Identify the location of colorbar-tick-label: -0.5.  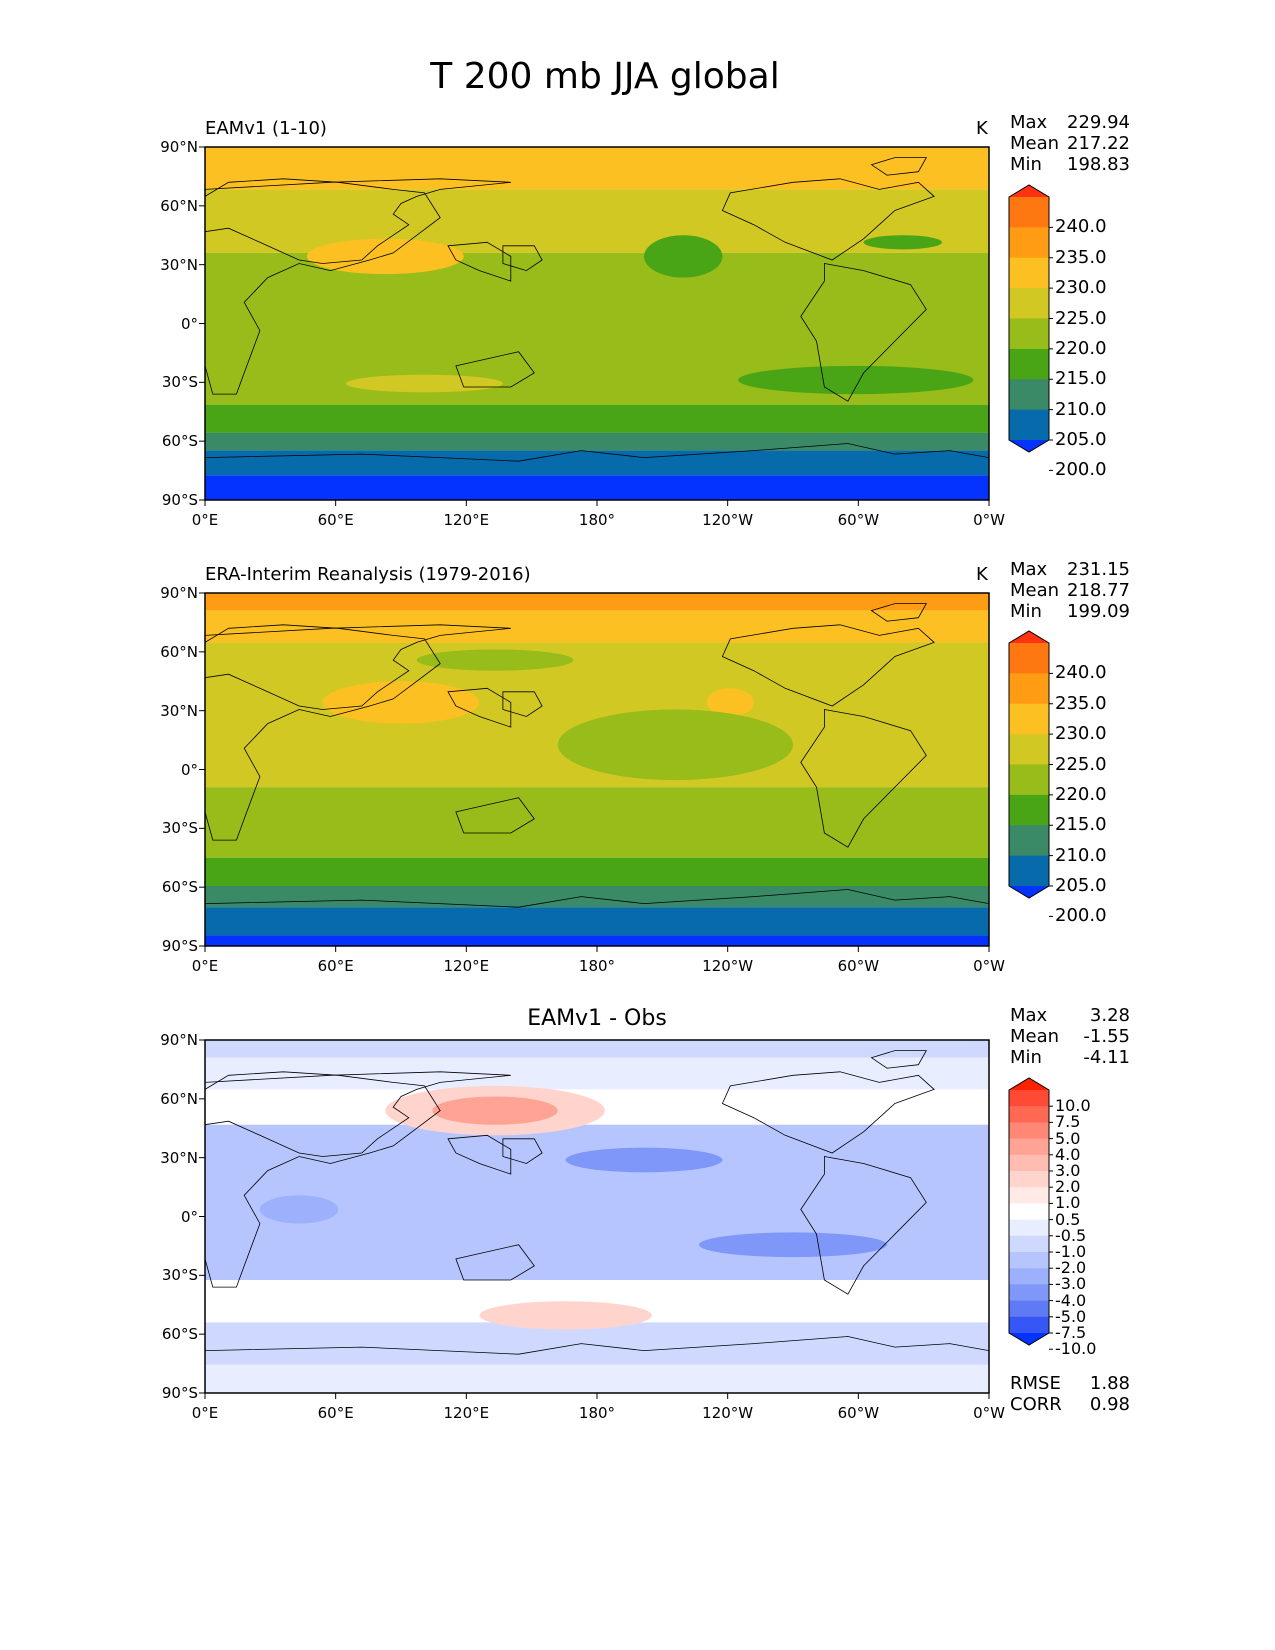
(1071, 1235).